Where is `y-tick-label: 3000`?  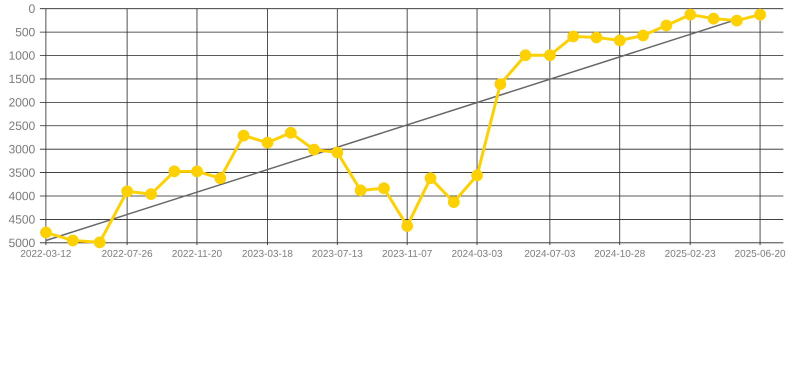 y-tick-label: 3000 is located at coordinates (22, 149).